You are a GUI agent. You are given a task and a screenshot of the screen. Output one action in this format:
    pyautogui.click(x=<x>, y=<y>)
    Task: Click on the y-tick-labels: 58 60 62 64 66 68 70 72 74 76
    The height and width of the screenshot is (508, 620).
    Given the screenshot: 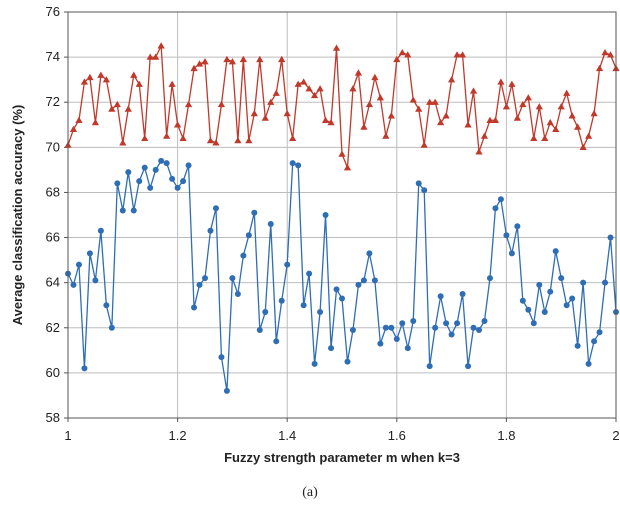 What is the action you would take?
    pyautogui.click(x=57, y=214)
    